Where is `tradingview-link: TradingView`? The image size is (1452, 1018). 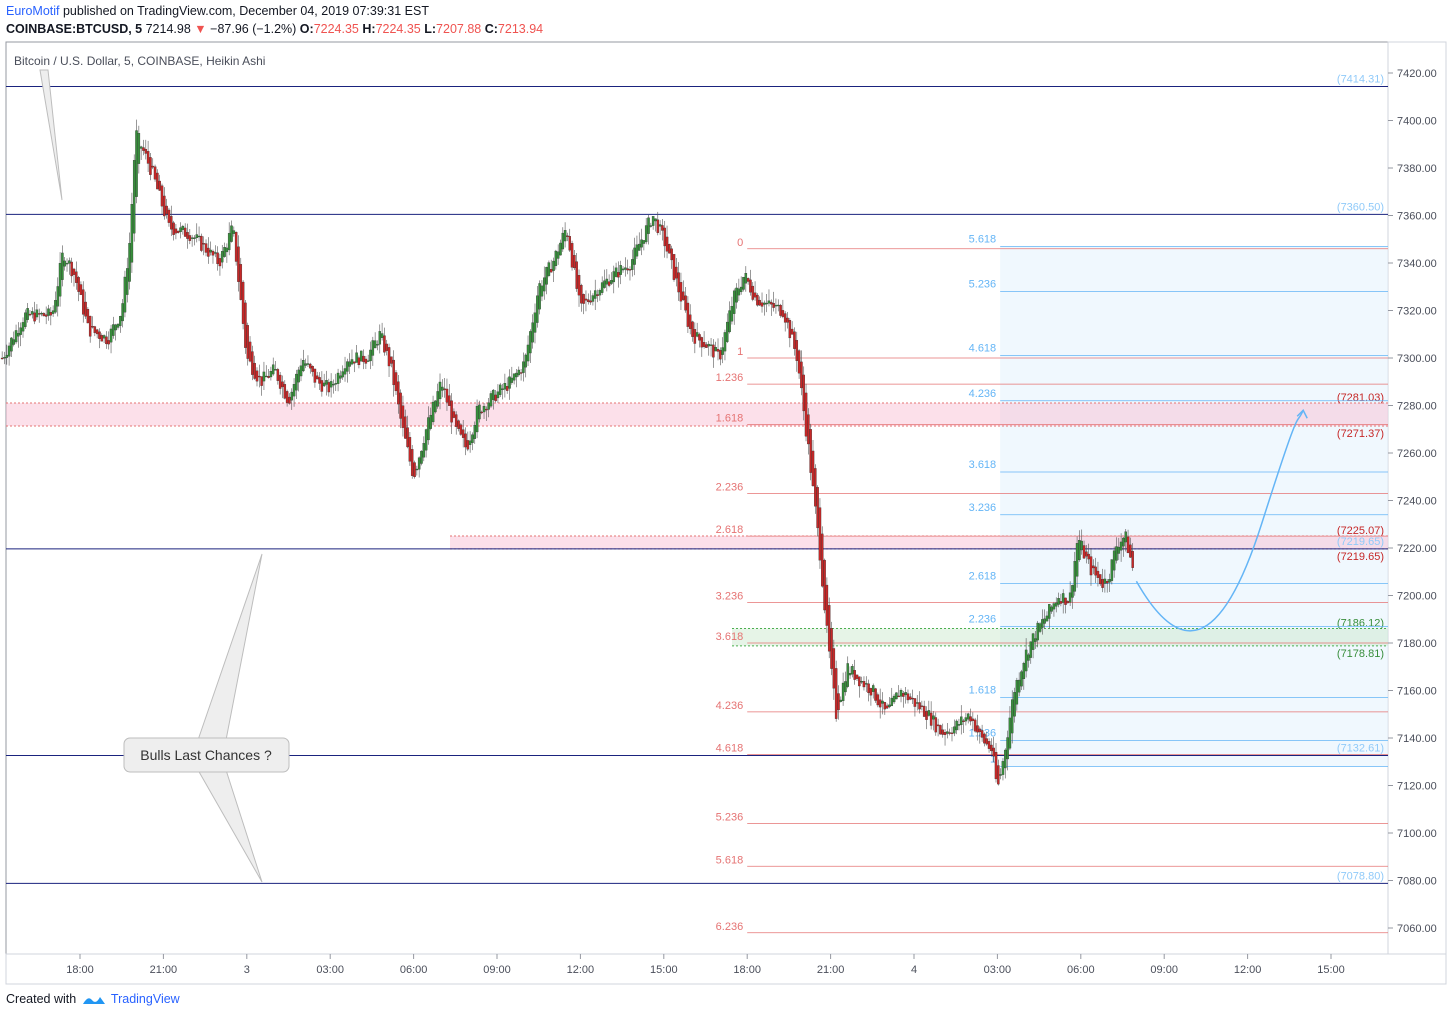
tradingview-link: TradingView is located at coordinates (145, 999).